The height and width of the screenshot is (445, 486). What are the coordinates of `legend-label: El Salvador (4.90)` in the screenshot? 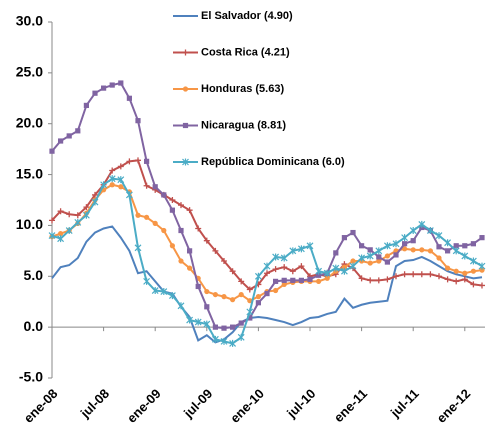 It's located at (247, 16).